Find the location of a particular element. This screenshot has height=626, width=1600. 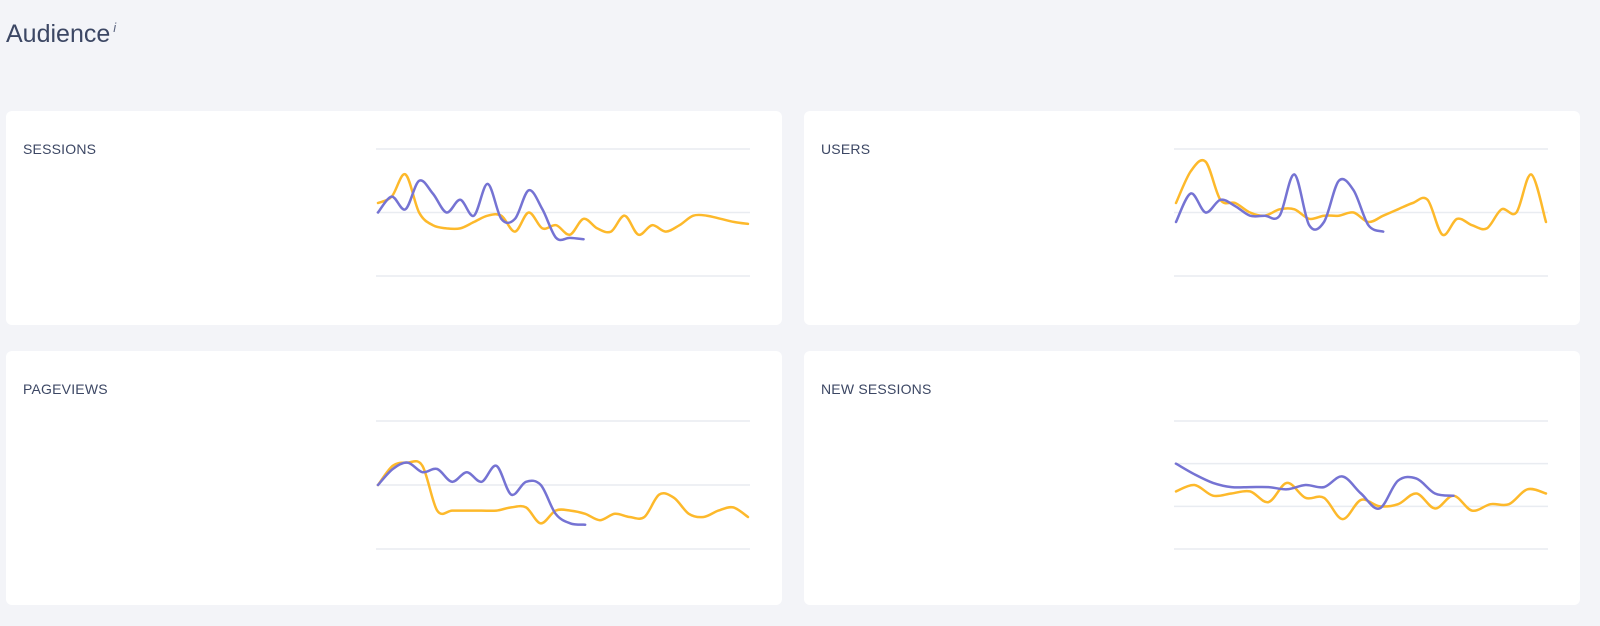

info-icon: i is located at coordinates (115, 27).